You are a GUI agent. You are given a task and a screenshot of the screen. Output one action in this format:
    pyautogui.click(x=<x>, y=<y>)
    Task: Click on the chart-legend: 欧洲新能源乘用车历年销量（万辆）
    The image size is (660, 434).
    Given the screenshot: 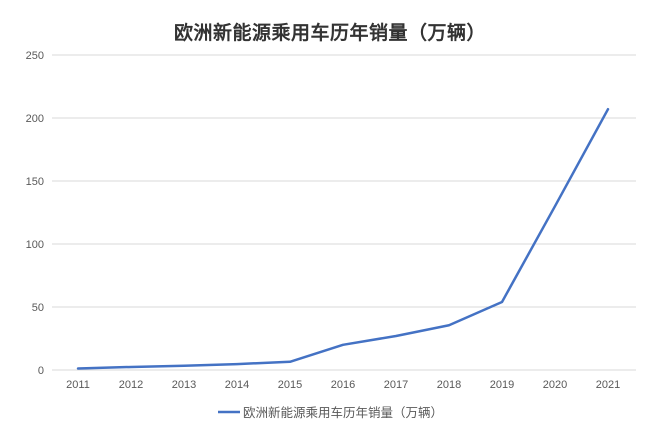 What is the action you would take?
    pyautogui.click(x=330, y=411)
    